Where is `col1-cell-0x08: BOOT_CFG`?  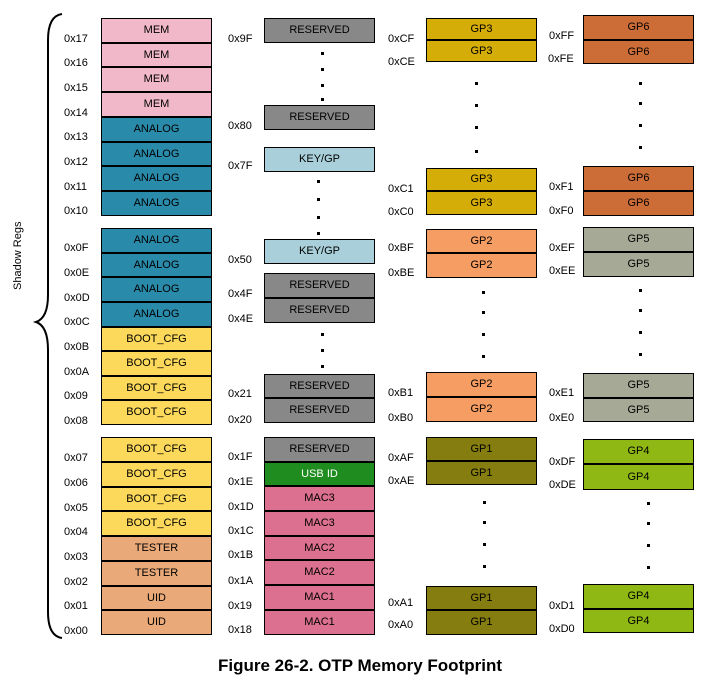
col1-cell-0x08: BOOT_CFG is located at coordinates (156, 412).